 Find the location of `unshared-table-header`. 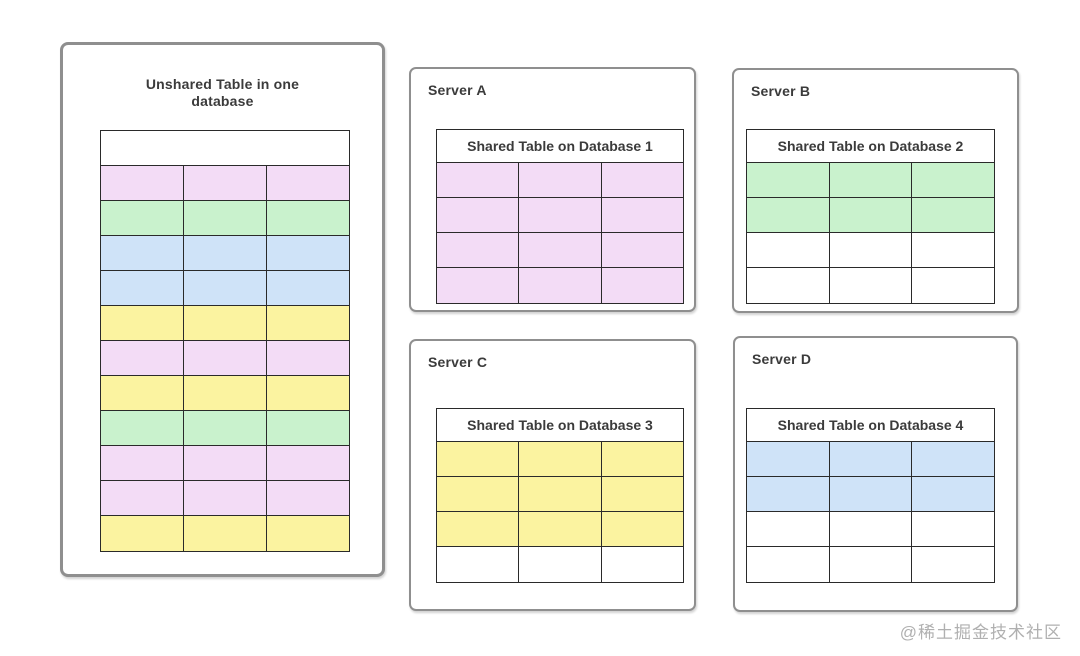

unshared-table-header is located at coordinates (225, 148).